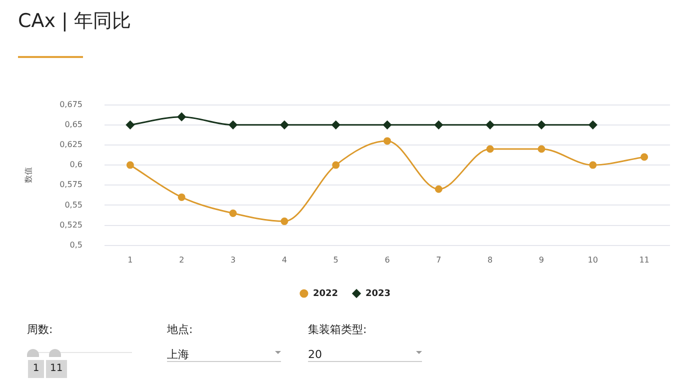  I want to click on legend-label: 2023, so click(378, 293).